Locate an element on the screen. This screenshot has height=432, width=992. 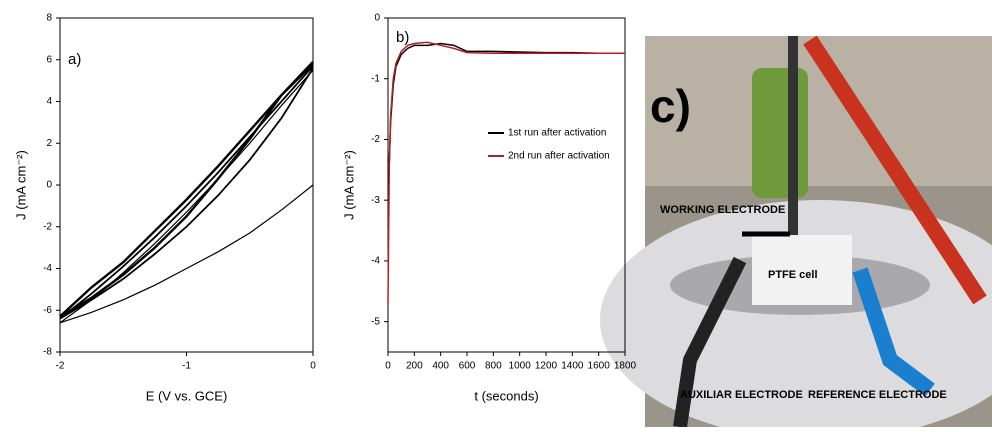
x-tick-label: -1 is located at coordinates (186, 366).